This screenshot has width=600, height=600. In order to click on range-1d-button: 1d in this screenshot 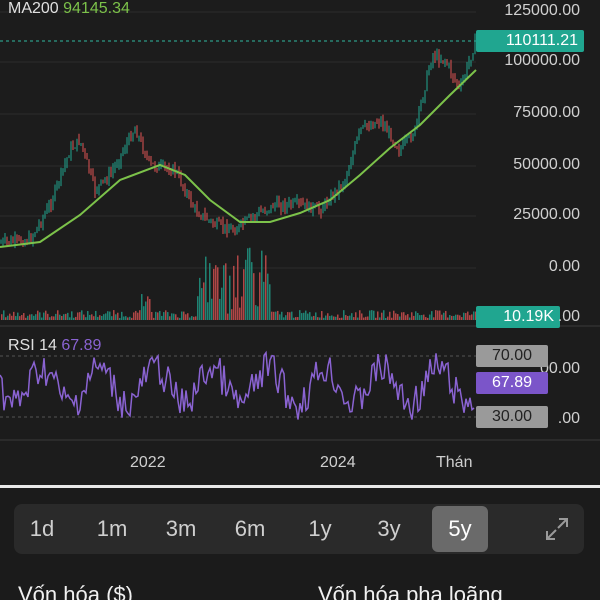, I will do `click(42, 528)`.